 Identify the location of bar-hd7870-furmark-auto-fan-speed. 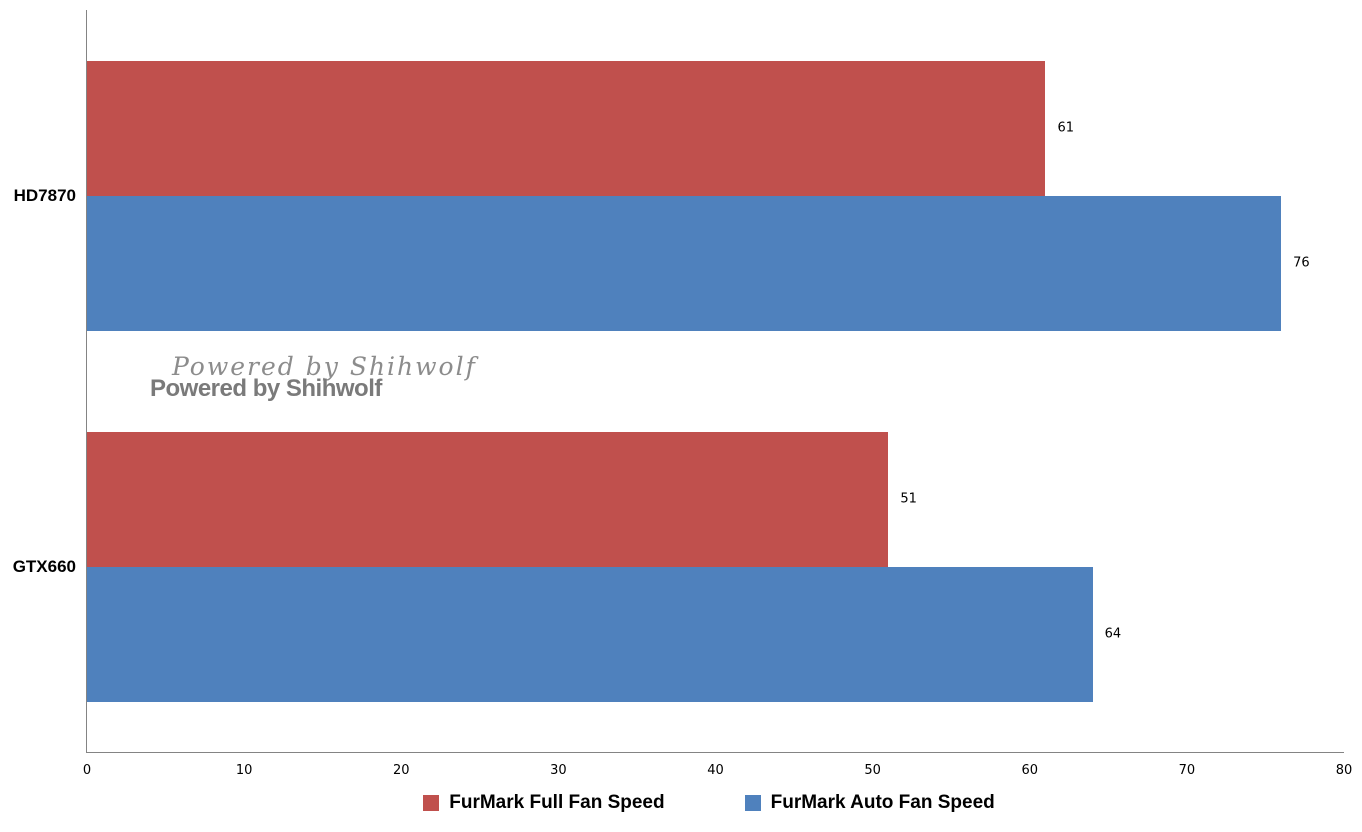
(684, 263).